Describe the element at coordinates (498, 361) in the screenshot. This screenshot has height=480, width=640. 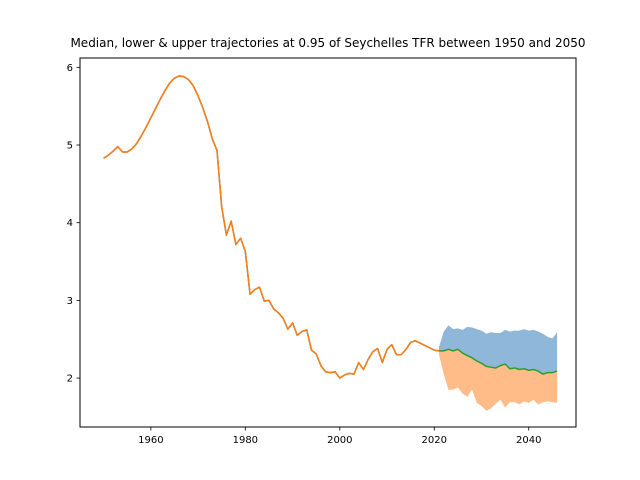
I see `median-line` at that location.